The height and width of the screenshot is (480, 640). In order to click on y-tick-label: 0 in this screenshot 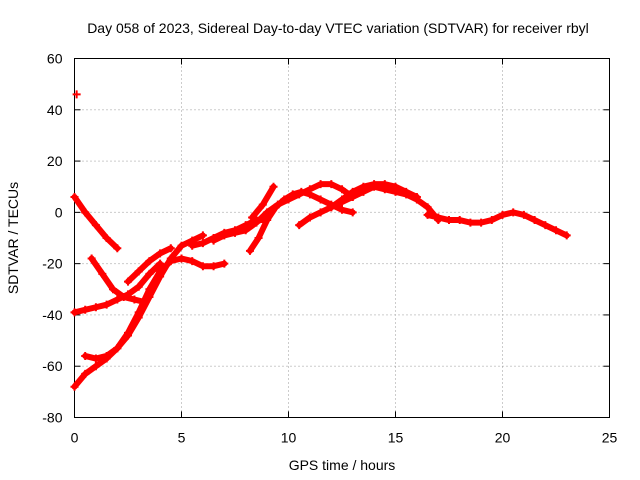, I will do `click(59, 212)`.